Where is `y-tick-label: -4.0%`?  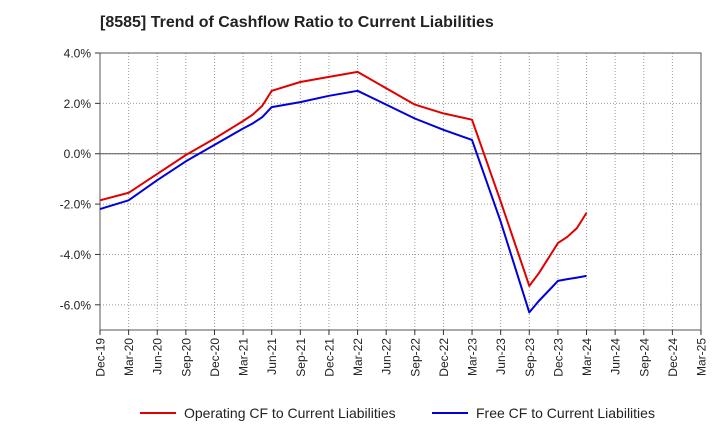 y-tick-label: -4.0% is located at coordinates (76, 255).